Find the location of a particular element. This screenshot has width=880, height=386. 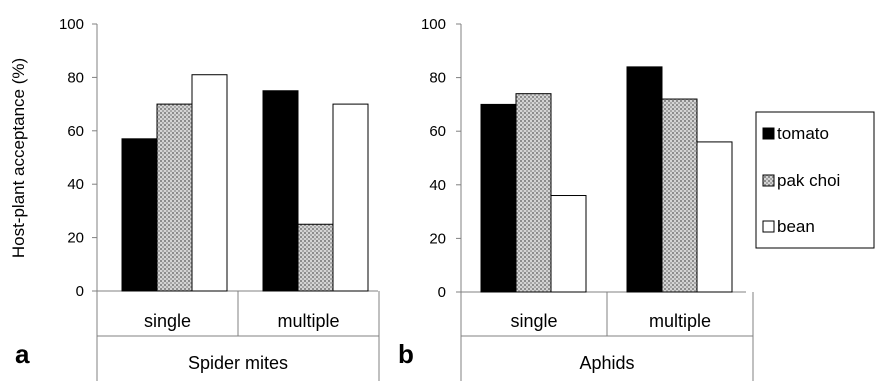

panel-a-ytick-label: 0 is located at coordinates (80, 291).